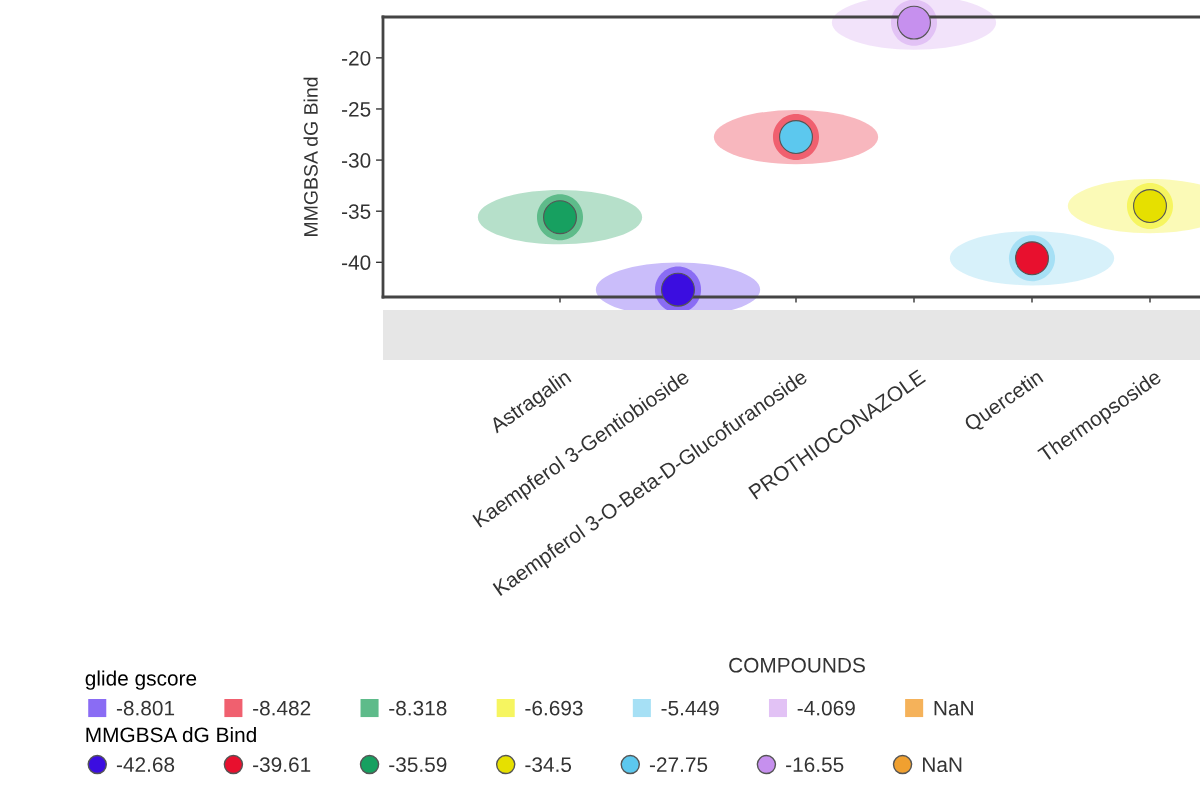 The image size is (1200, 807). What do you see at coordinates (356, 263) in the screenshot?
I see `y-tick-label: -40` at bounding box center [356, 263].